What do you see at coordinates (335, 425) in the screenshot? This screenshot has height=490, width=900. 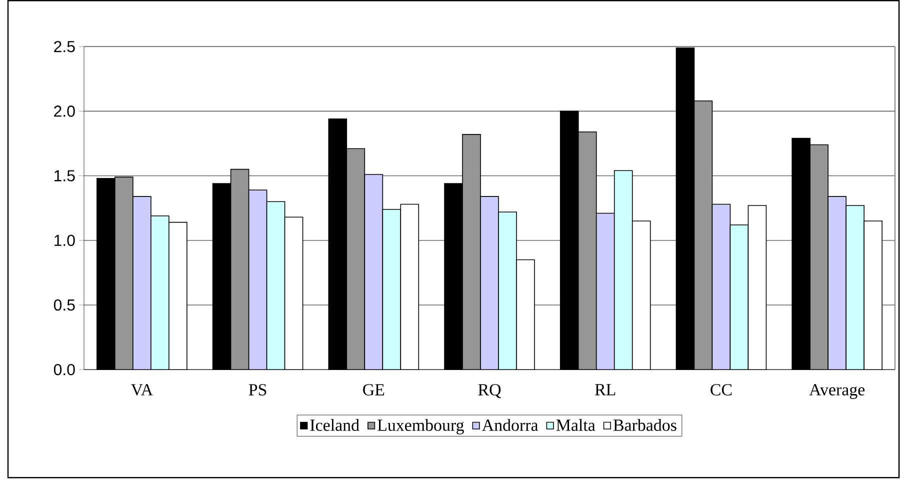 I see `legend-label: Iceland` at bounding box center [335, 425].